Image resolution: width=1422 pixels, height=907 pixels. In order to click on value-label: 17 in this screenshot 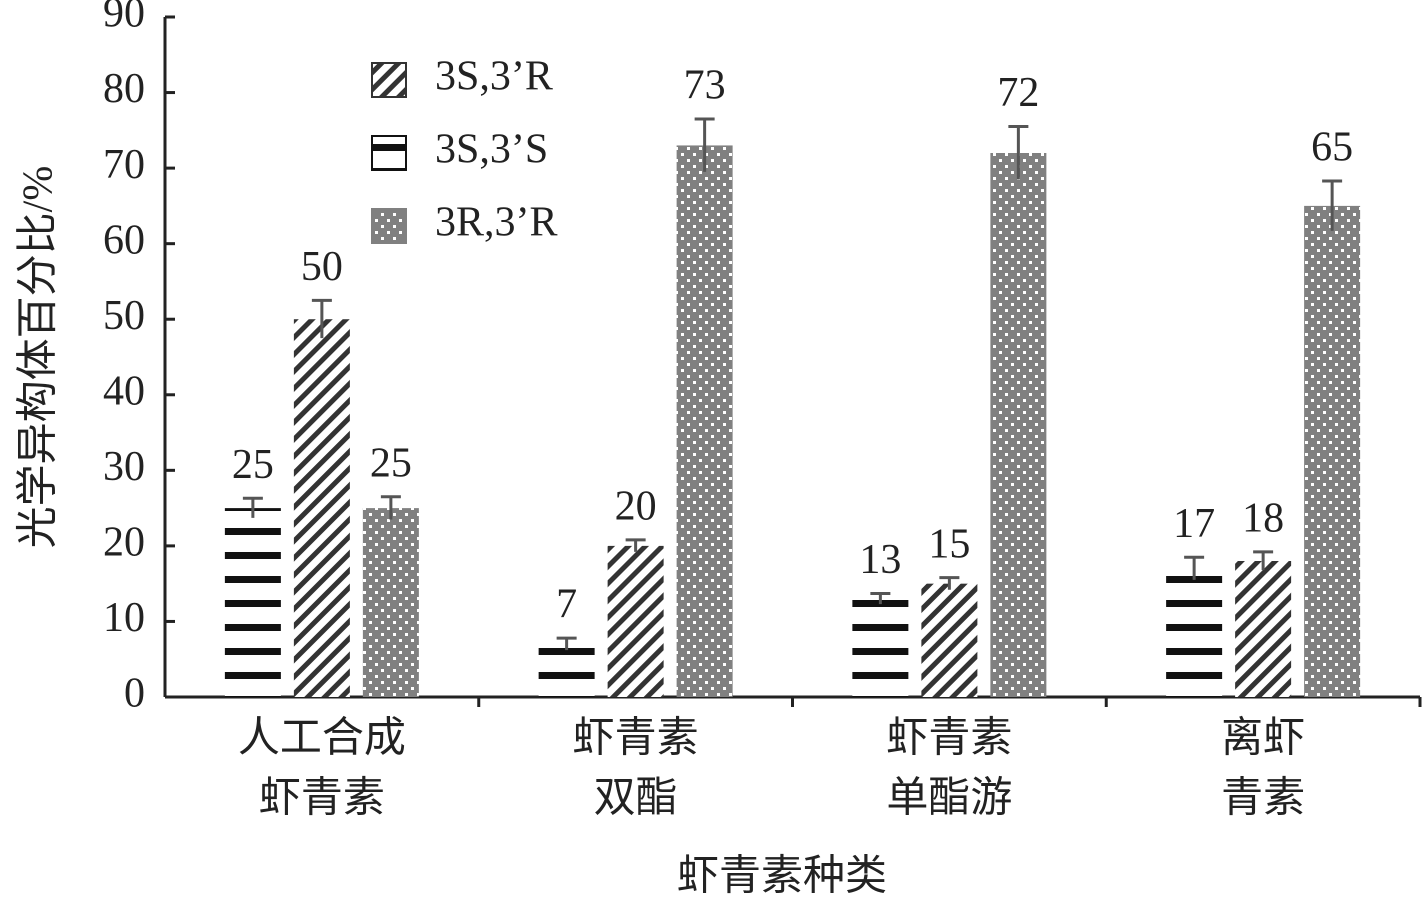, I will do `click(1194, 524)`.